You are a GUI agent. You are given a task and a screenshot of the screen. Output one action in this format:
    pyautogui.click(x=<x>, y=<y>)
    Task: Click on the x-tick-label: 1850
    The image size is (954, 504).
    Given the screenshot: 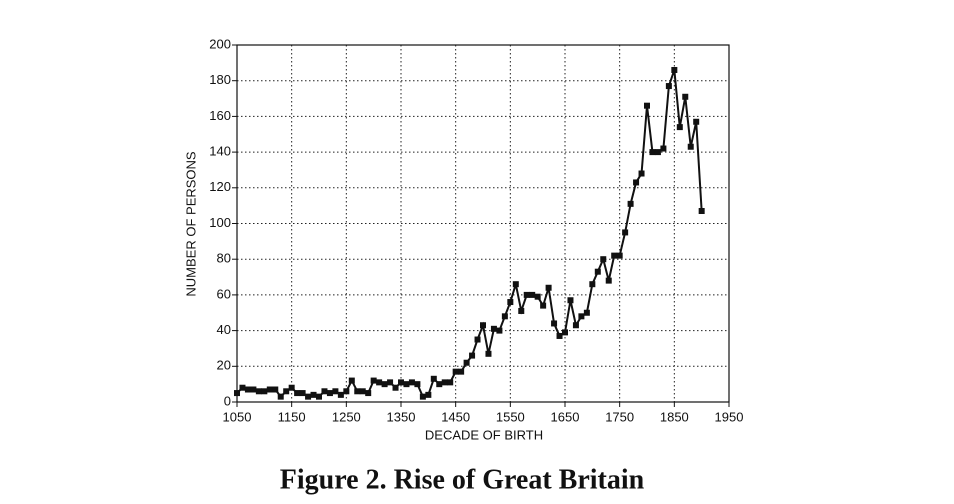 What is the action you would take?
    pyautogui.click(x=674, y=416)
    